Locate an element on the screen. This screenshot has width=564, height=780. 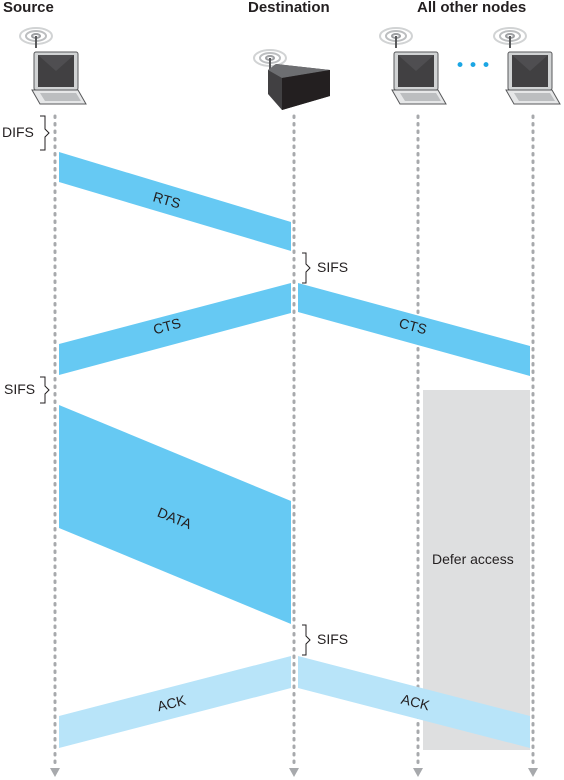
cts-frame-to-others is located at coordinates (414, 329).